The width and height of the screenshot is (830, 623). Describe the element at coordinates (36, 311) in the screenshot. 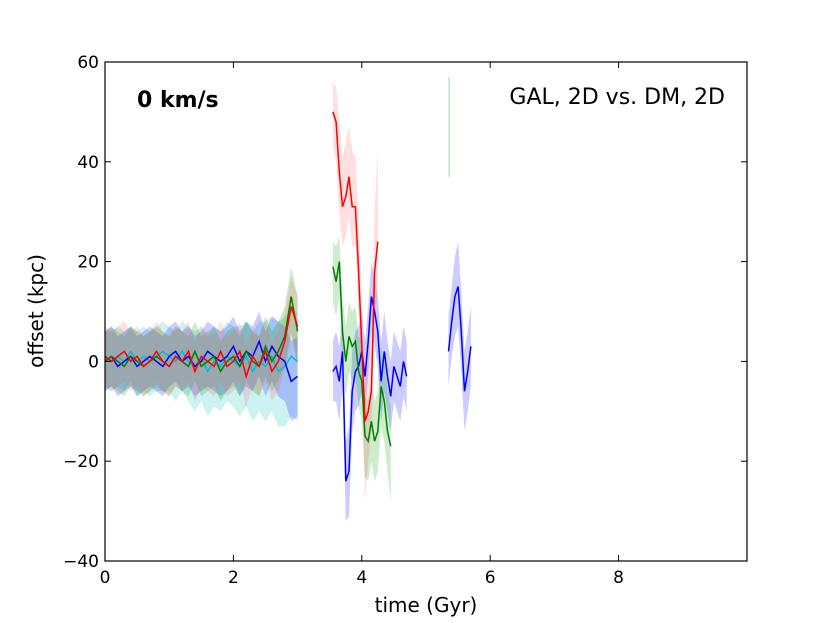

I see `y-axis-label: offset (kpc)` at that location.